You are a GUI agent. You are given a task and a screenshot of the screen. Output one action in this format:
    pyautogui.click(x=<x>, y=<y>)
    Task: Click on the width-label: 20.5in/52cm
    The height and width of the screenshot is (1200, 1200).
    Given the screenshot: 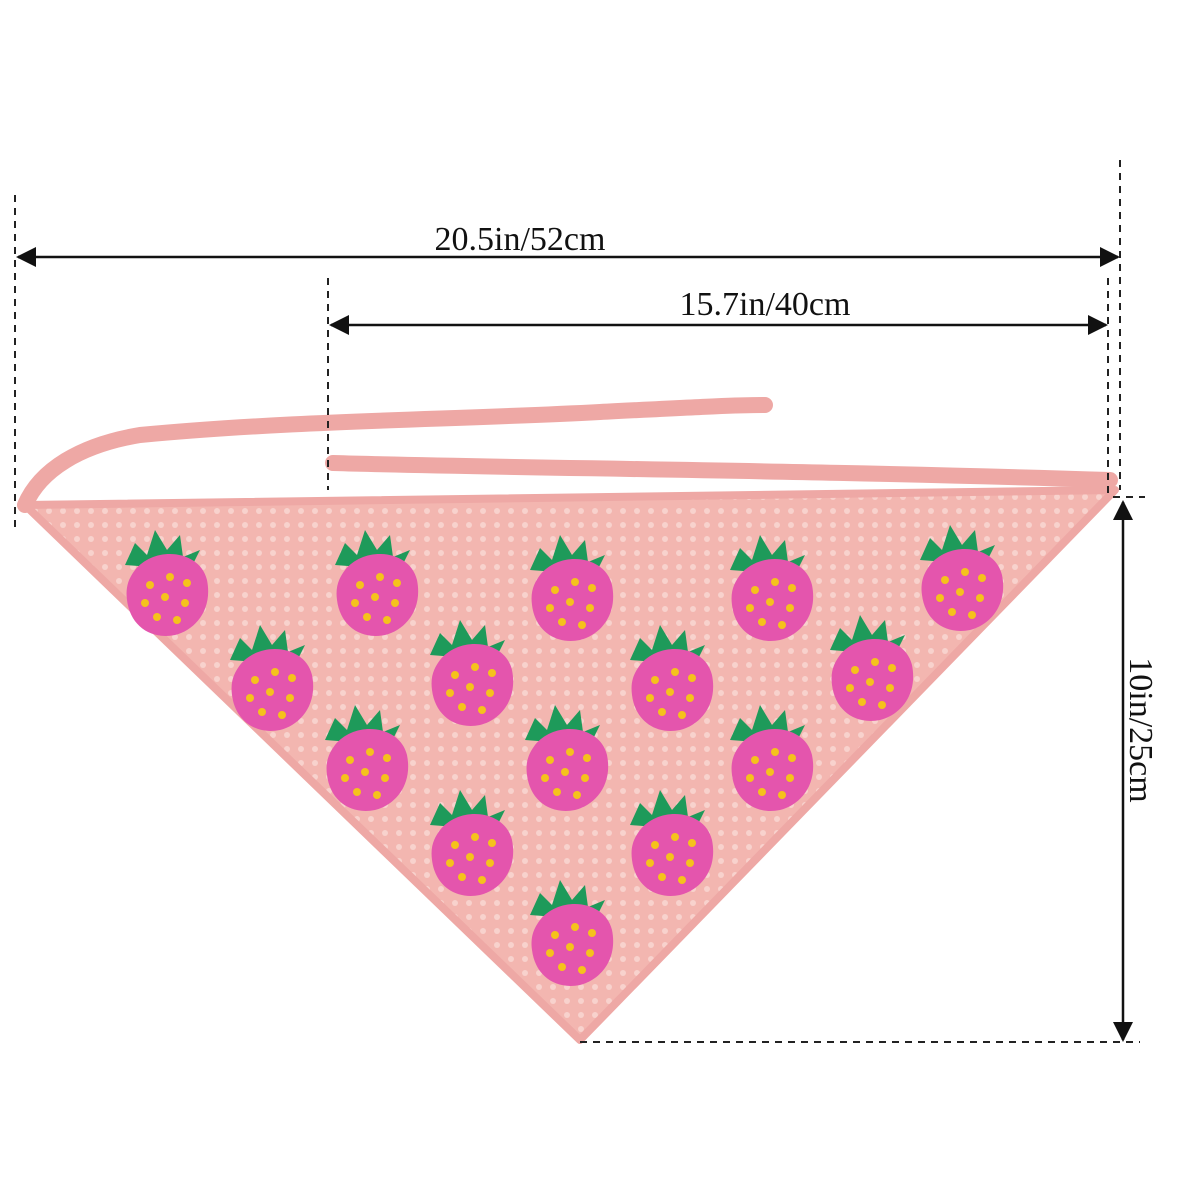 What is the action you would take?
    pyautogui.click(x=520, y=239)
    